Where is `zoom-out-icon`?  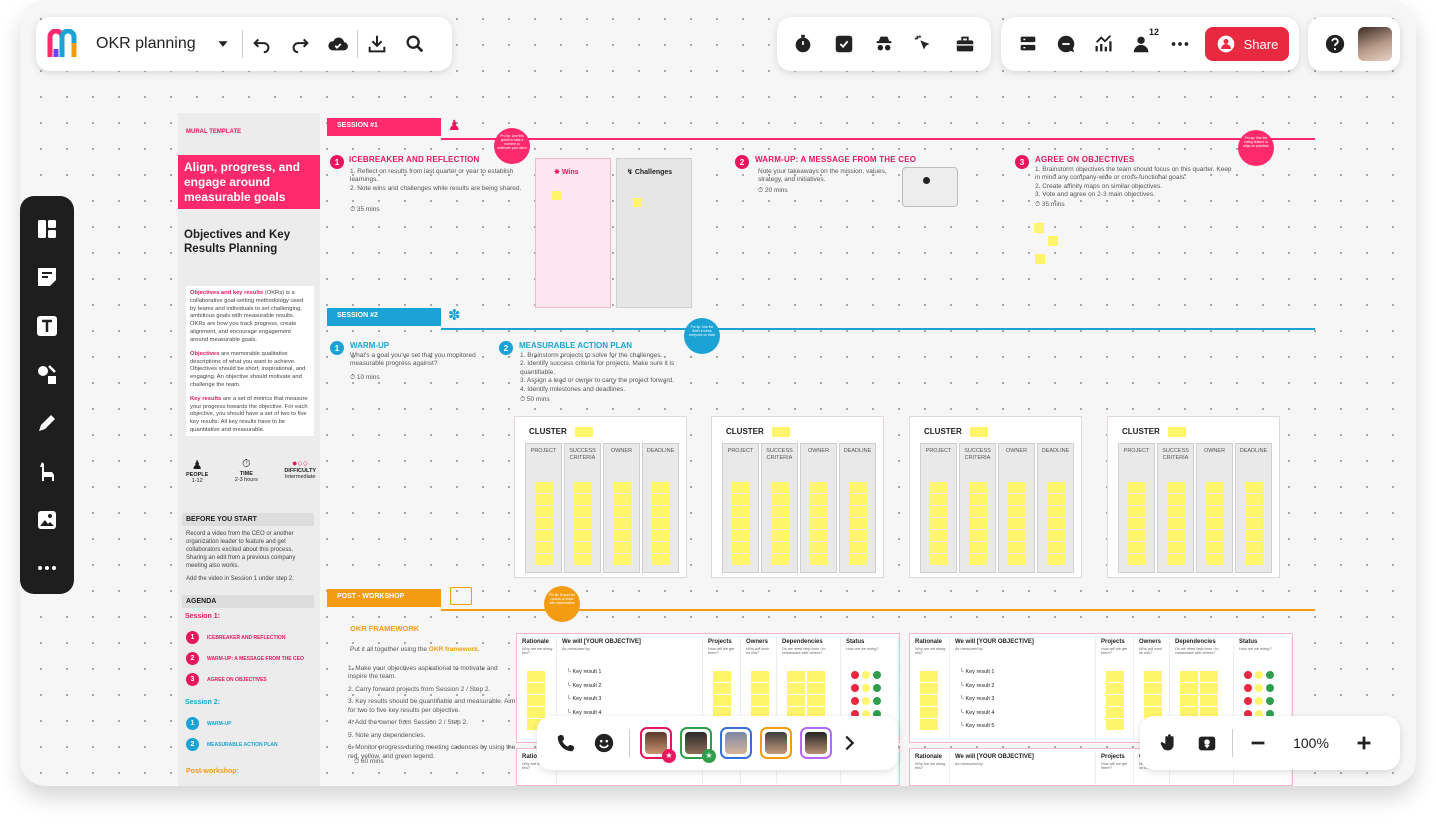
zoom-out-icon is located at coordinates (1258, 743).